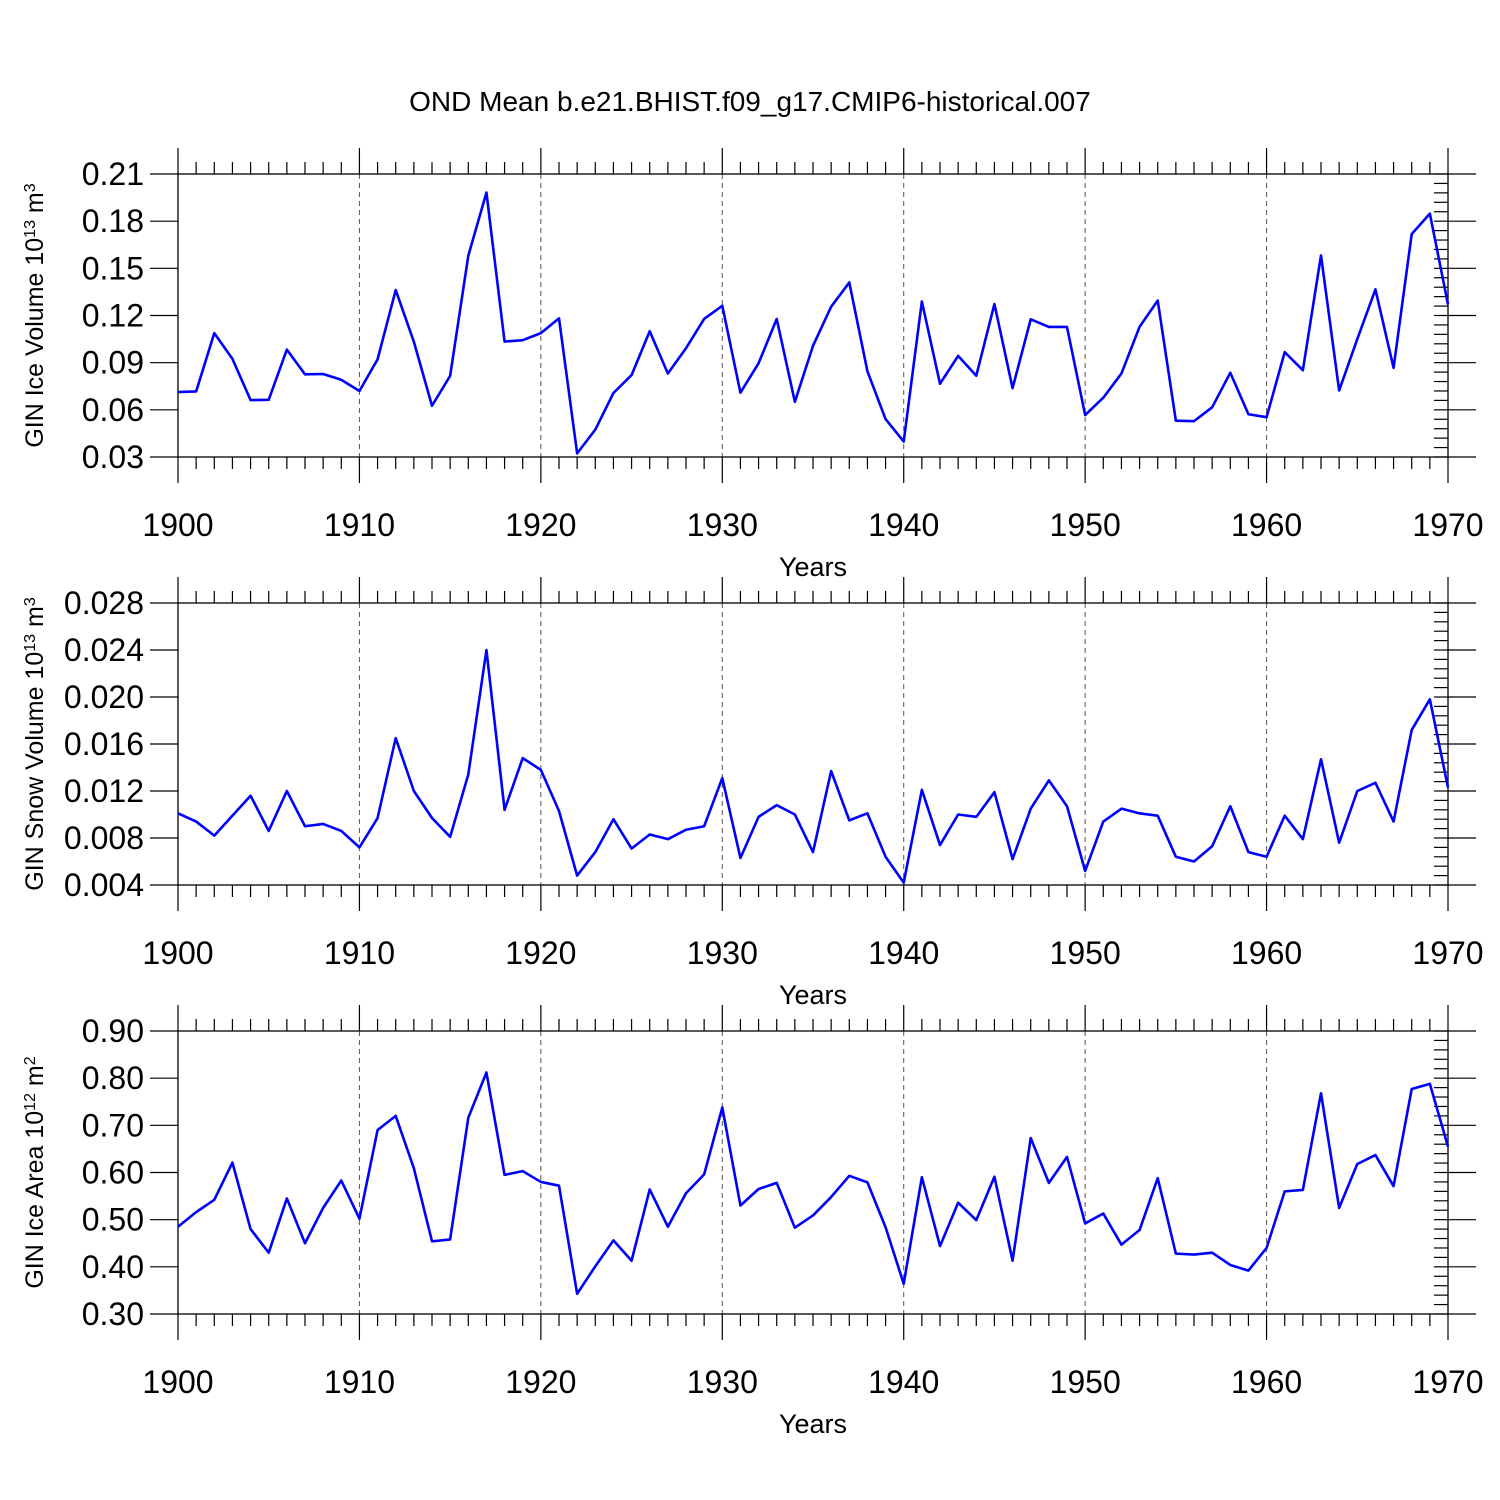 The image size is (1500, 1500). I want to click on y-tick-label: 0.016, so click(104, 744).